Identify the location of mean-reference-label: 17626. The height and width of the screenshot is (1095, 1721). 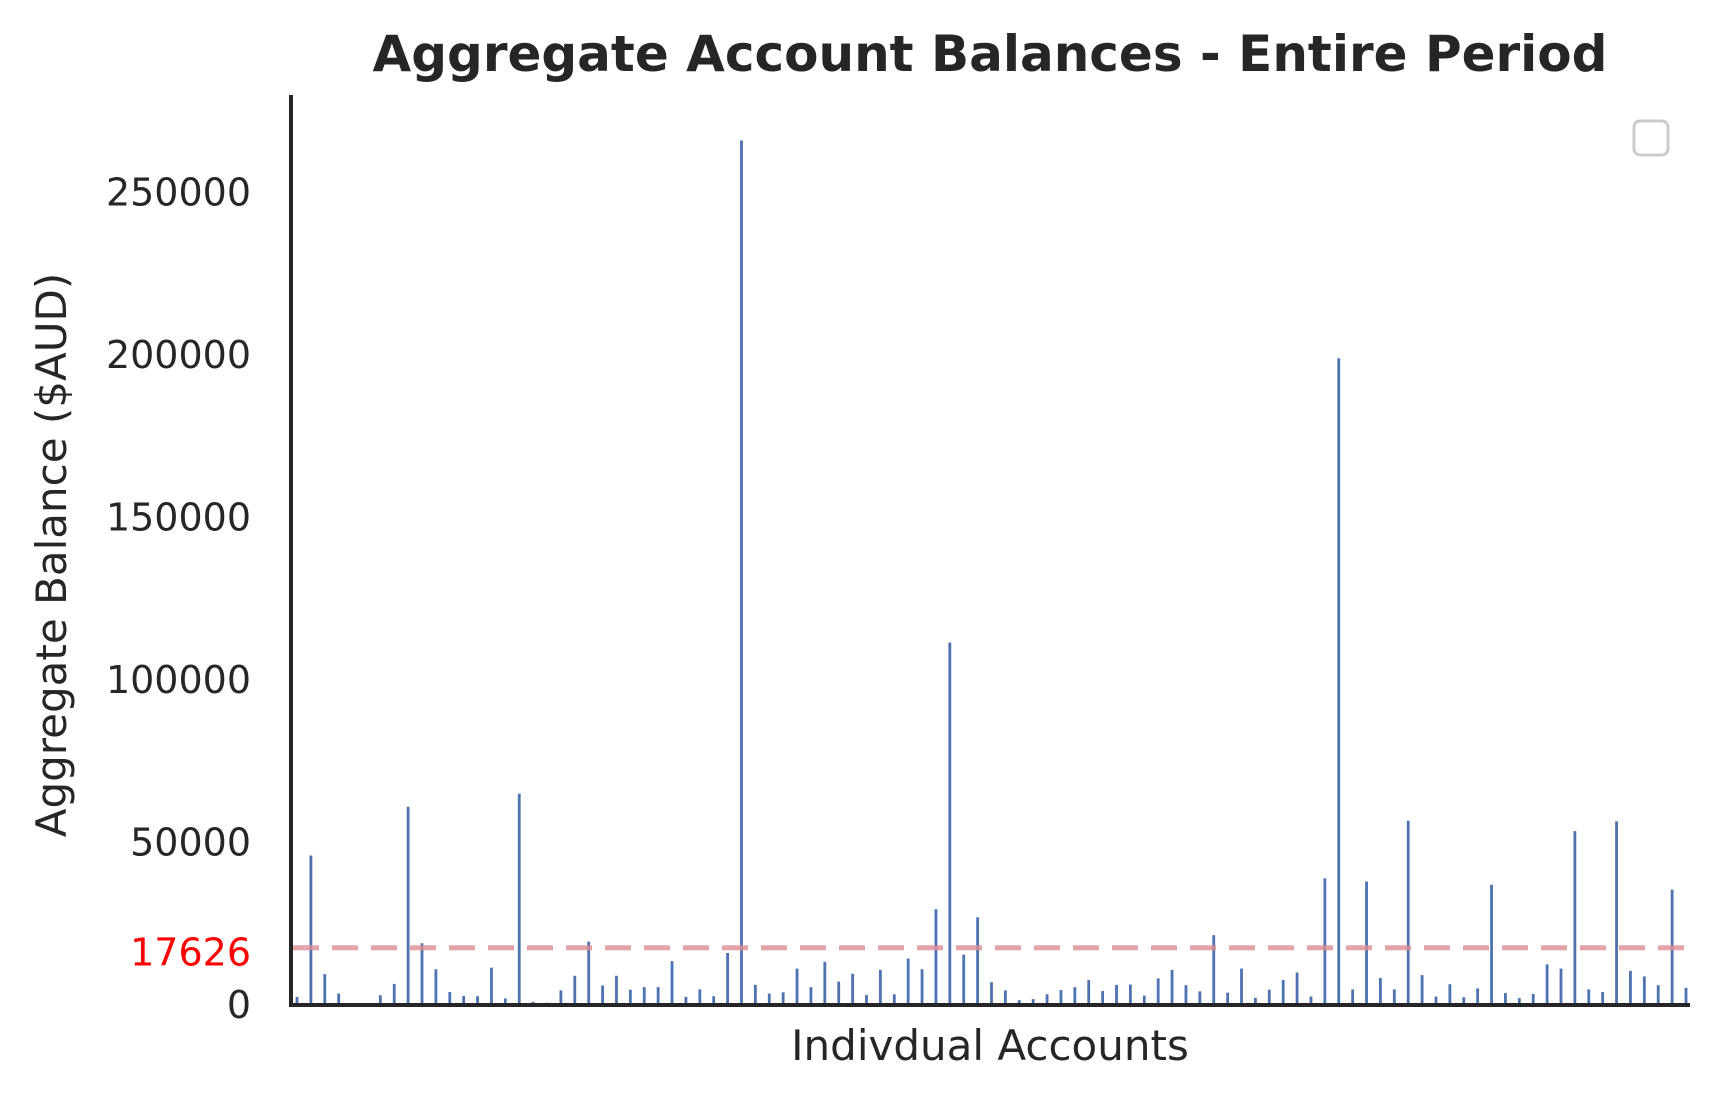
(190, 953).